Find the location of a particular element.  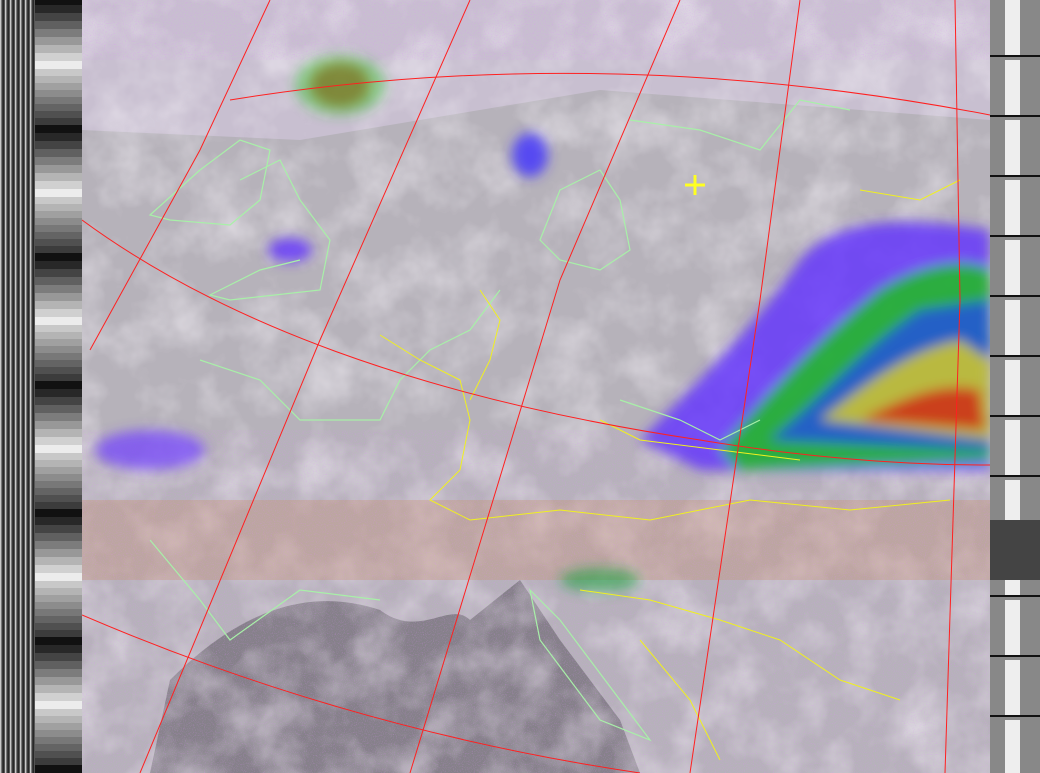

telemetry-strip-right is located at coordinates (1015, 386).